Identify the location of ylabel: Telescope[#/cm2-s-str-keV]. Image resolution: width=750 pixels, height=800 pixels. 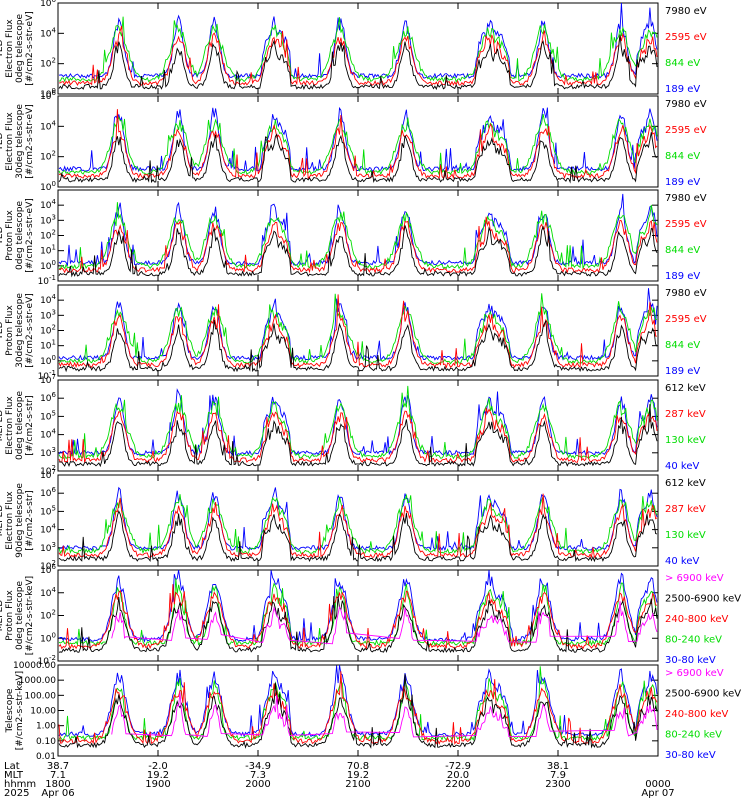
(15, 710).